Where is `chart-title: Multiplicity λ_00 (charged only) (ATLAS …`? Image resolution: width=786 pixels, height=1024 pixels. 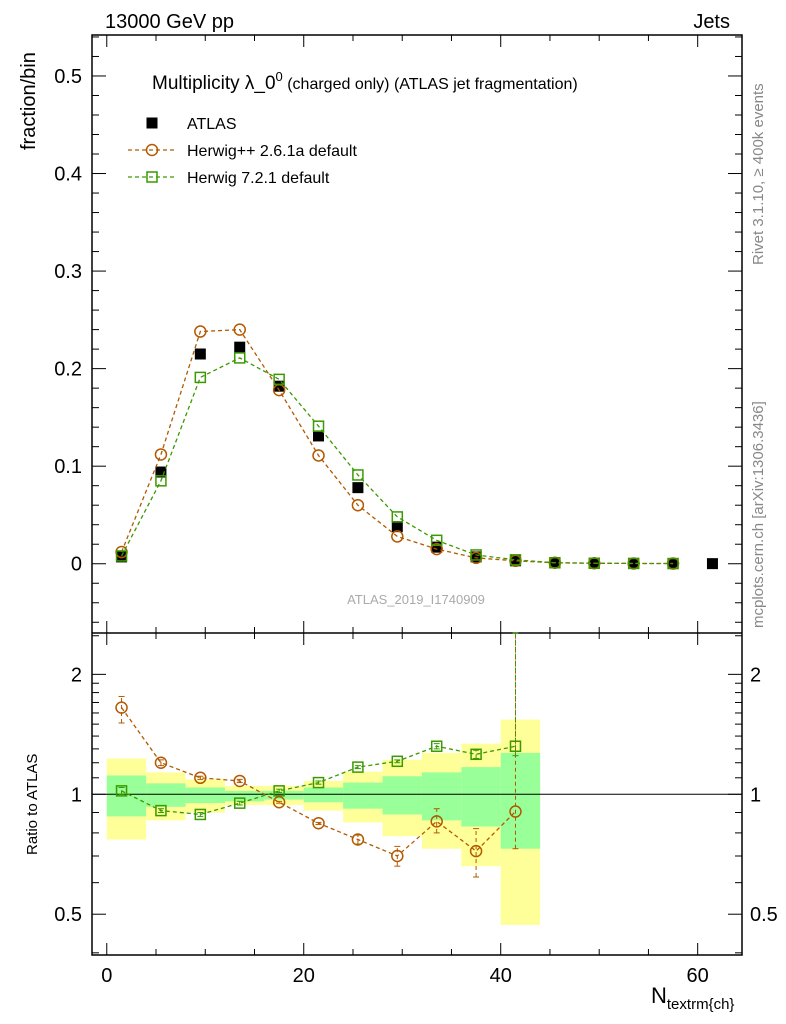 chart-title: Multiplicity λ_00 (charged only) (ATLAS … is located at coordinates (365, 81).